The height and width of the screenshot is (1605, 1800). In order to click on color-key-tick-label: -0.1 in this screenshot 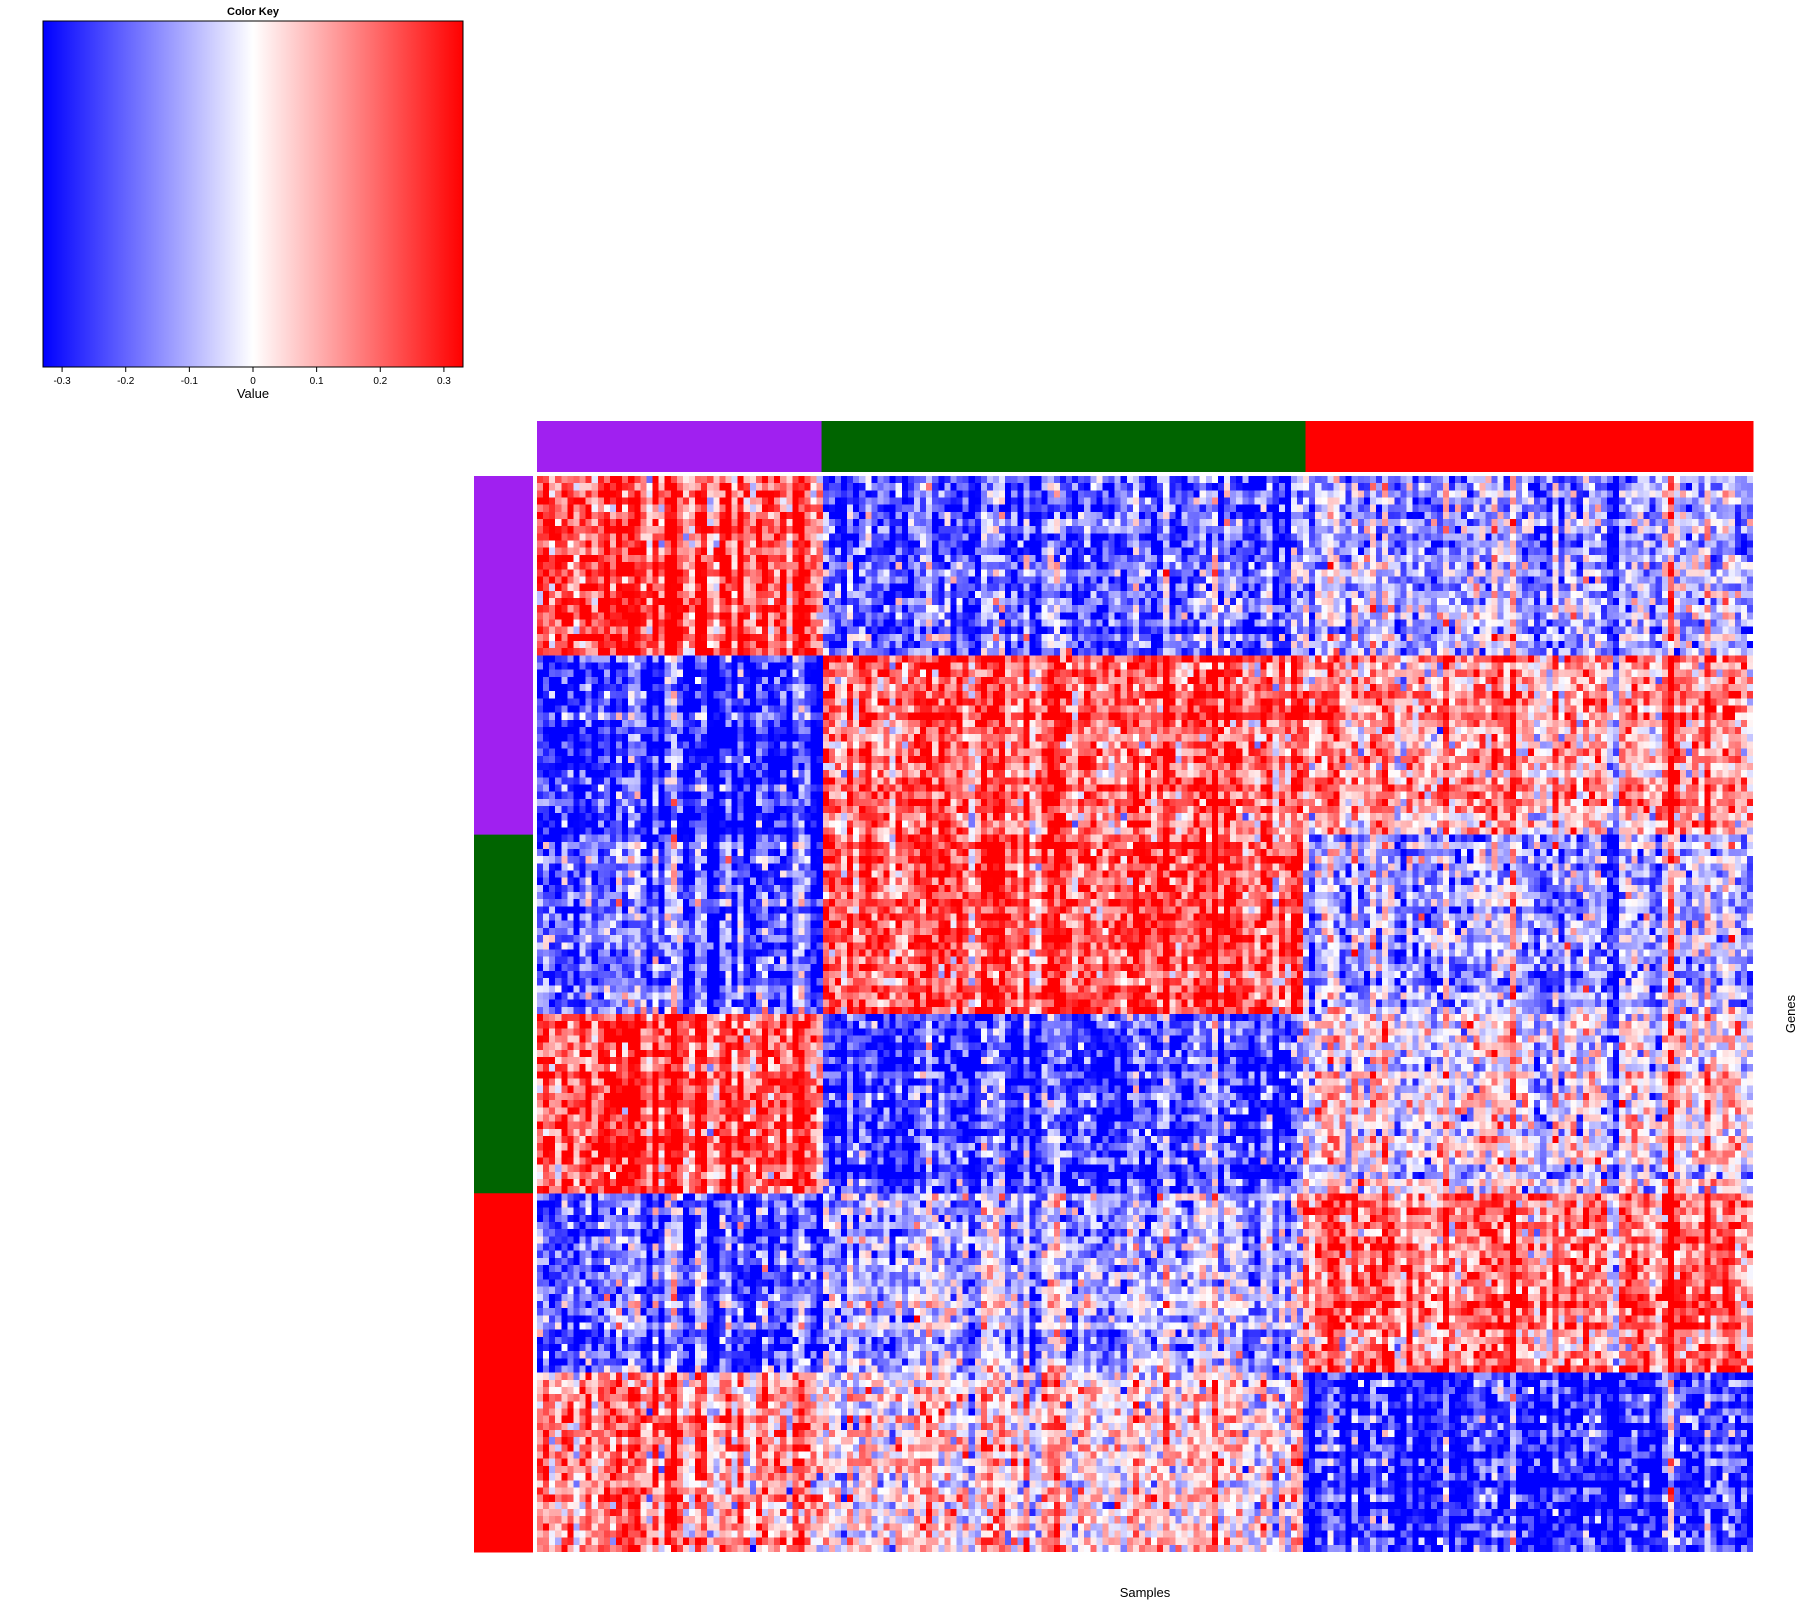, I will do `click(190, 381)`.